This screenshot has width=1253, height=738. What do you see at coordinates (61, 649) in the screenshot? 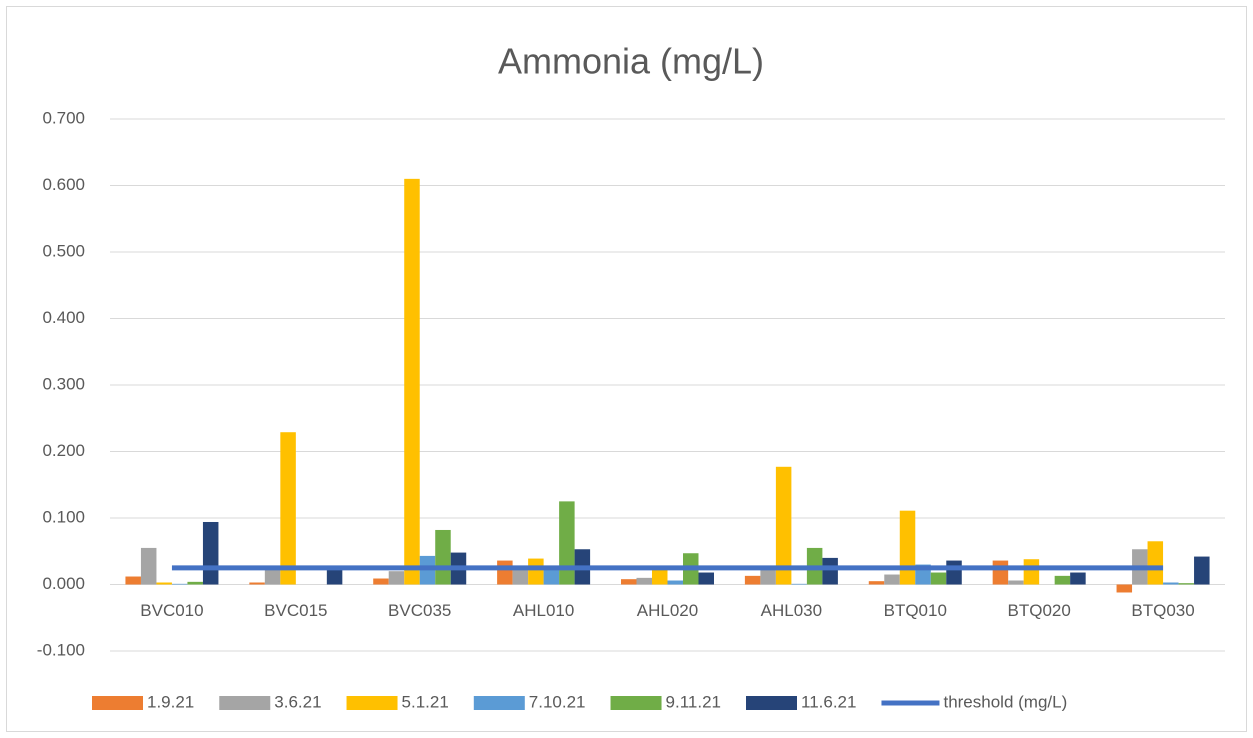
I see `y-tick-label: -0.100` at bounding box center [61, 649].